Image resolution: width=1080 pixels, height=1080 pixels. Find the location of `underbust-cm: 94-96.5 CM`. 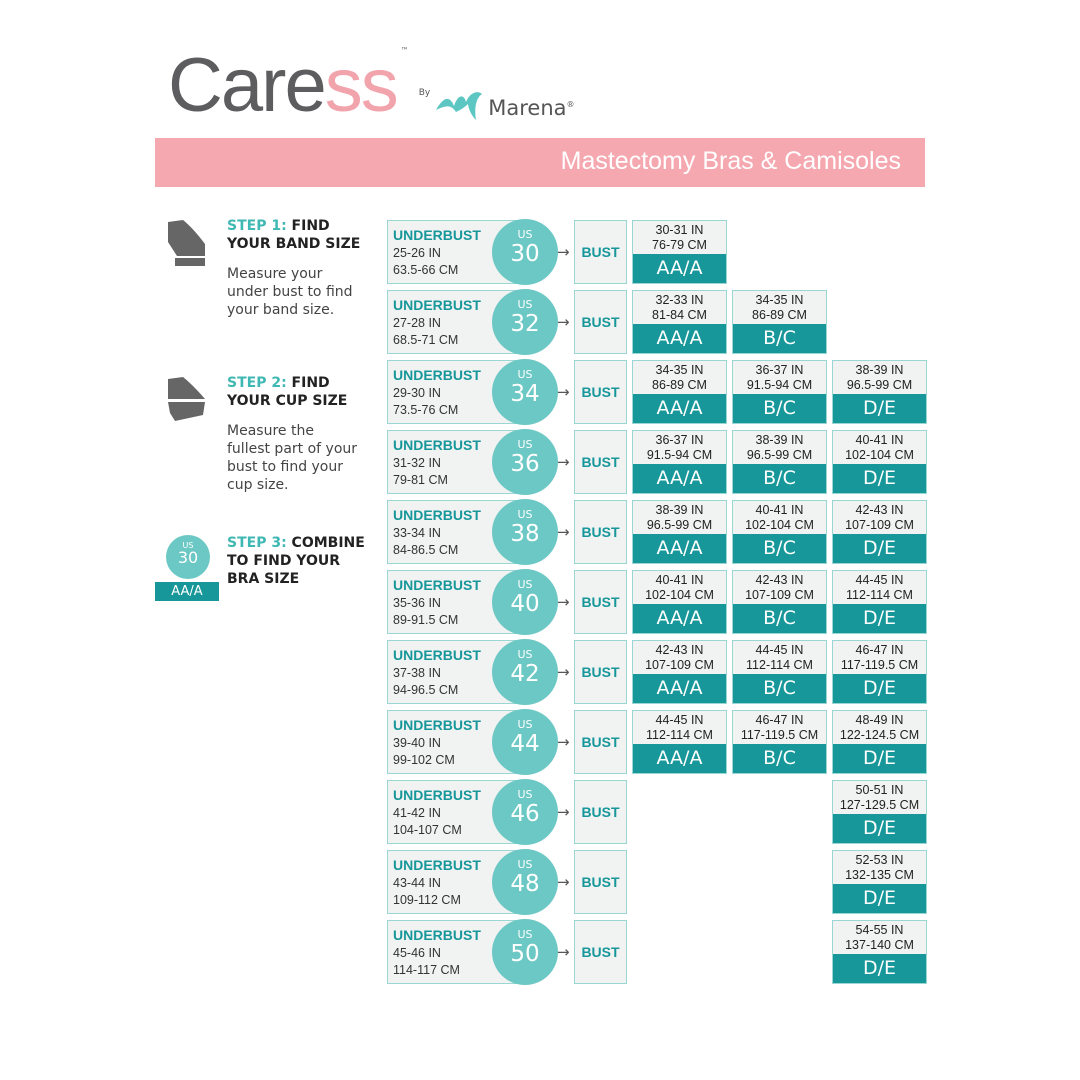

underbust-cm: 94-96.5 CM is located at coordinates (426, 690).